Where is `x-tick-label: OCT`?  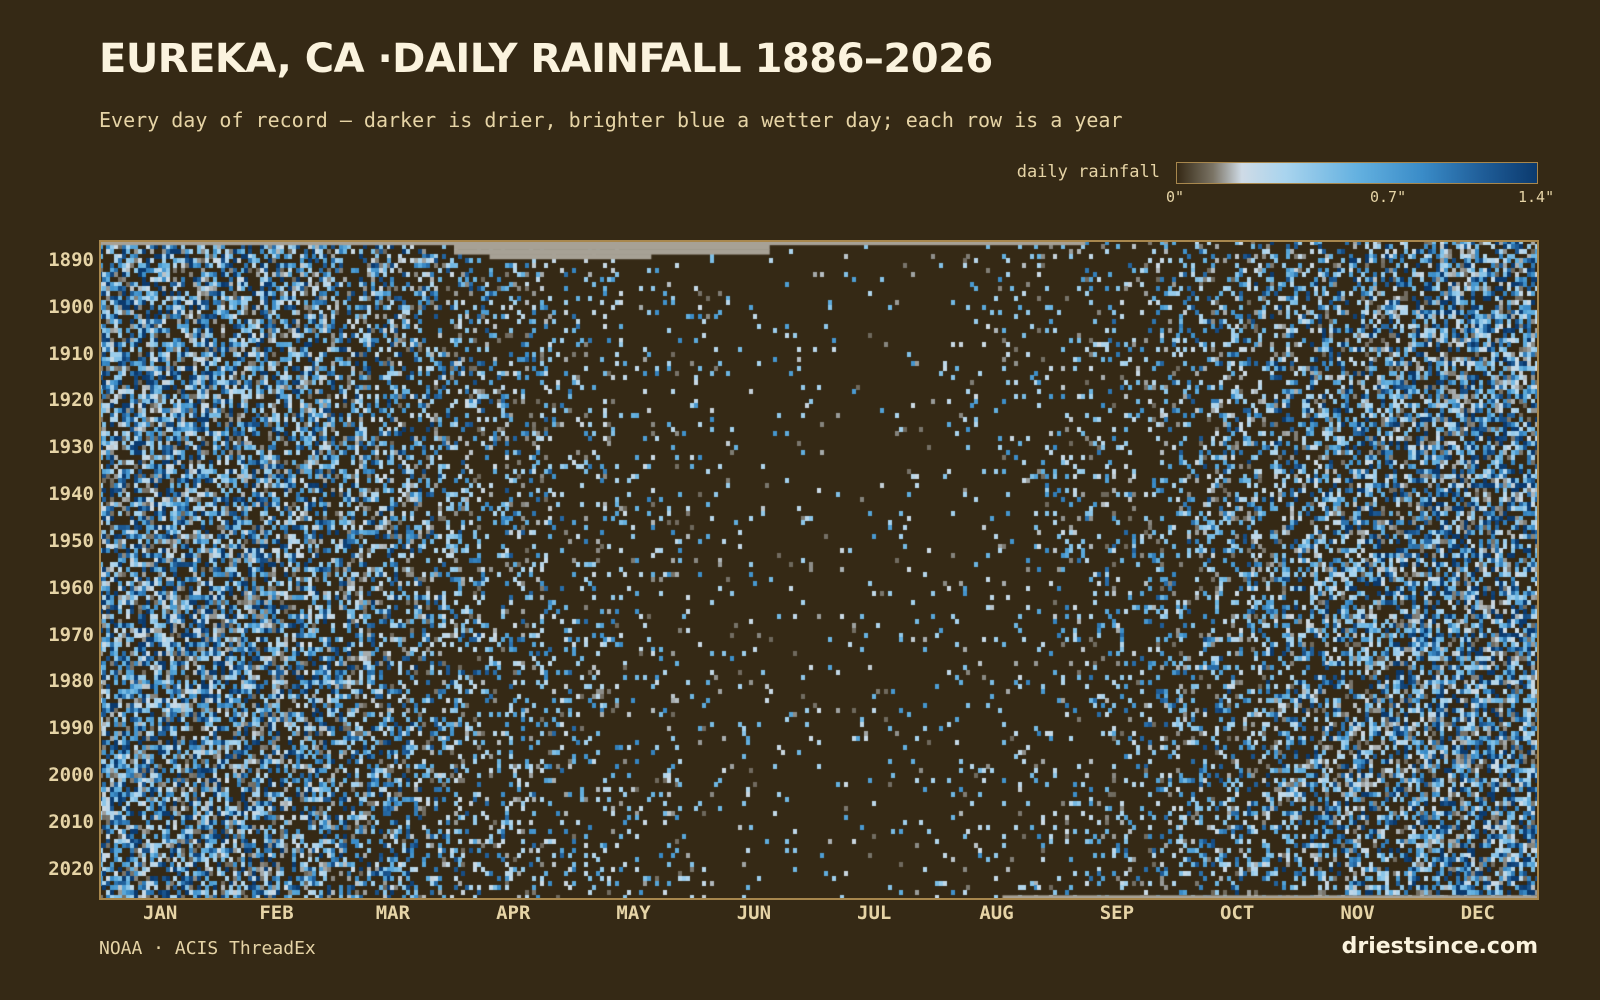
x-tick-label: OCT is located at coordinates (1237, 913).